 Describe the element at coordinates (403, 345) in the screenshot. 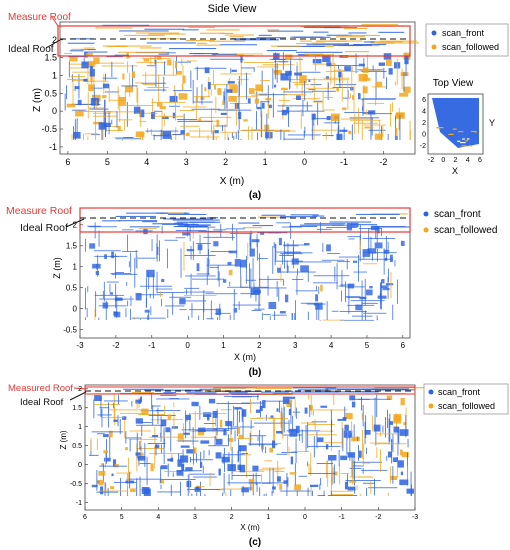

I see `x-tick-label: 6` at that location.